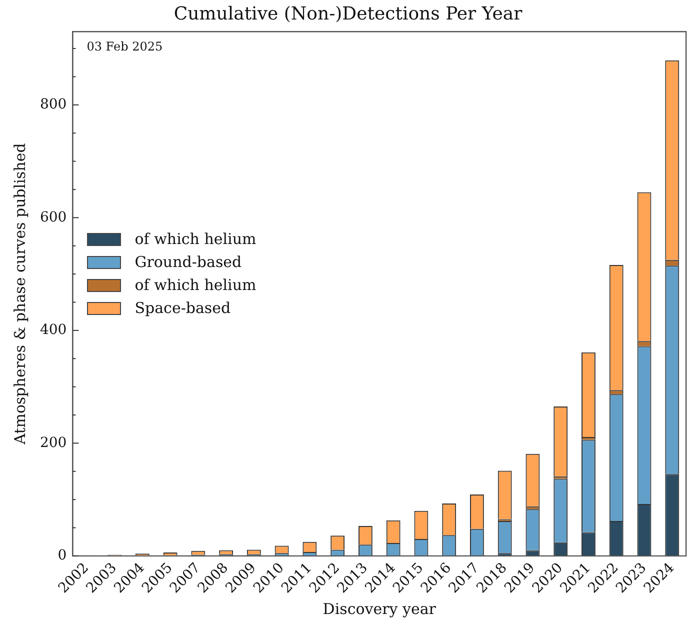  What do you see at coordinates (53, 442) in the screenshot?
I see `y-tick-label: 200` at bounding box center [53, 442].